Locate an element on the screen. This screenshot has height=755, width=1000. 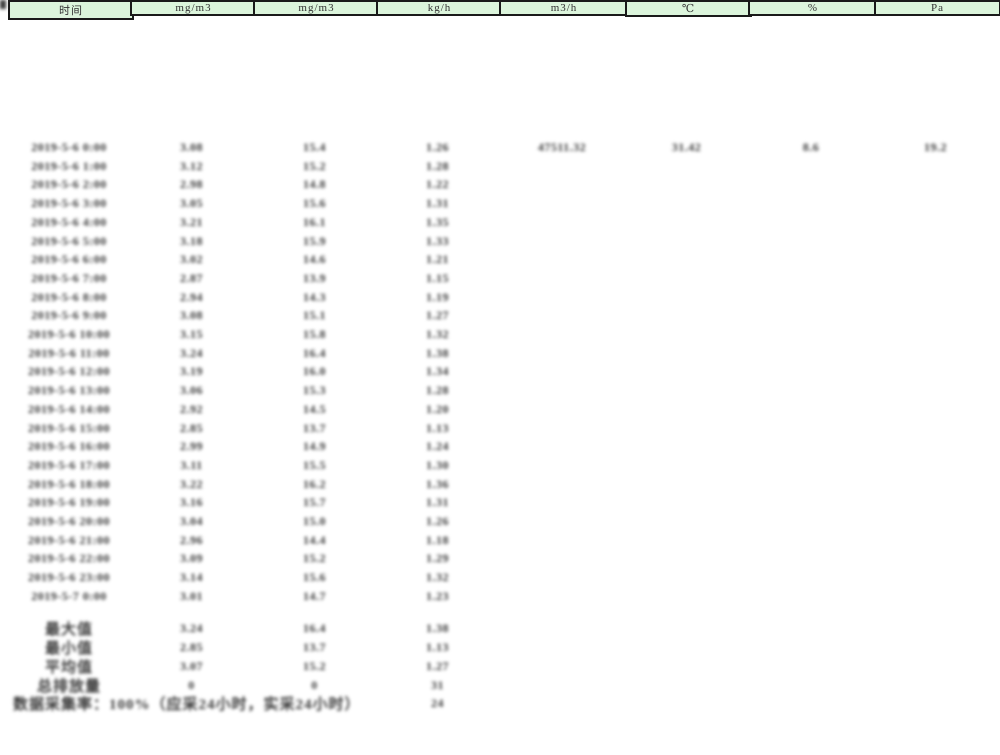
summary-cell-r2-c1: 3.07 is located at coordinates (191, 666).